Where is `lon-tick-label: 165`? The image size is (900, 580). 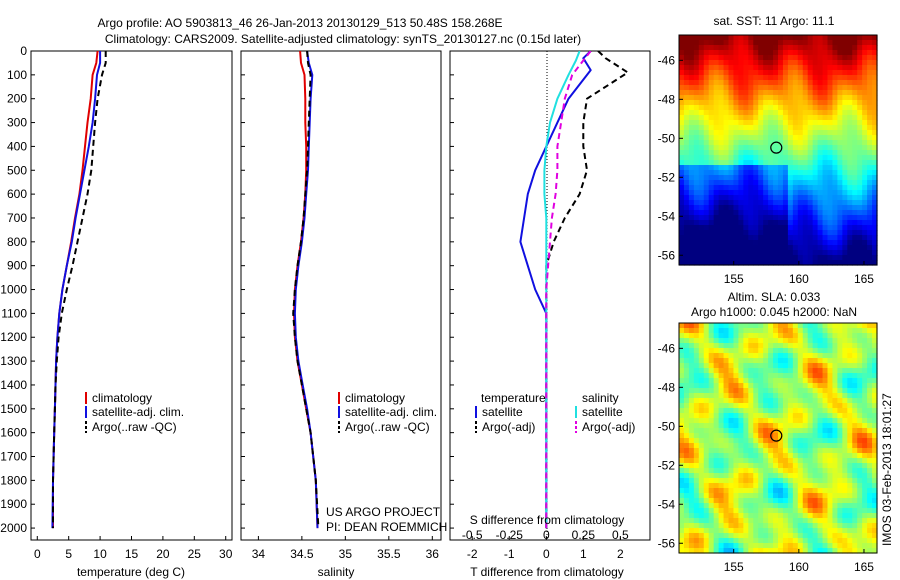 lon-tick-label: 165 is located at coordinates (864, 567).